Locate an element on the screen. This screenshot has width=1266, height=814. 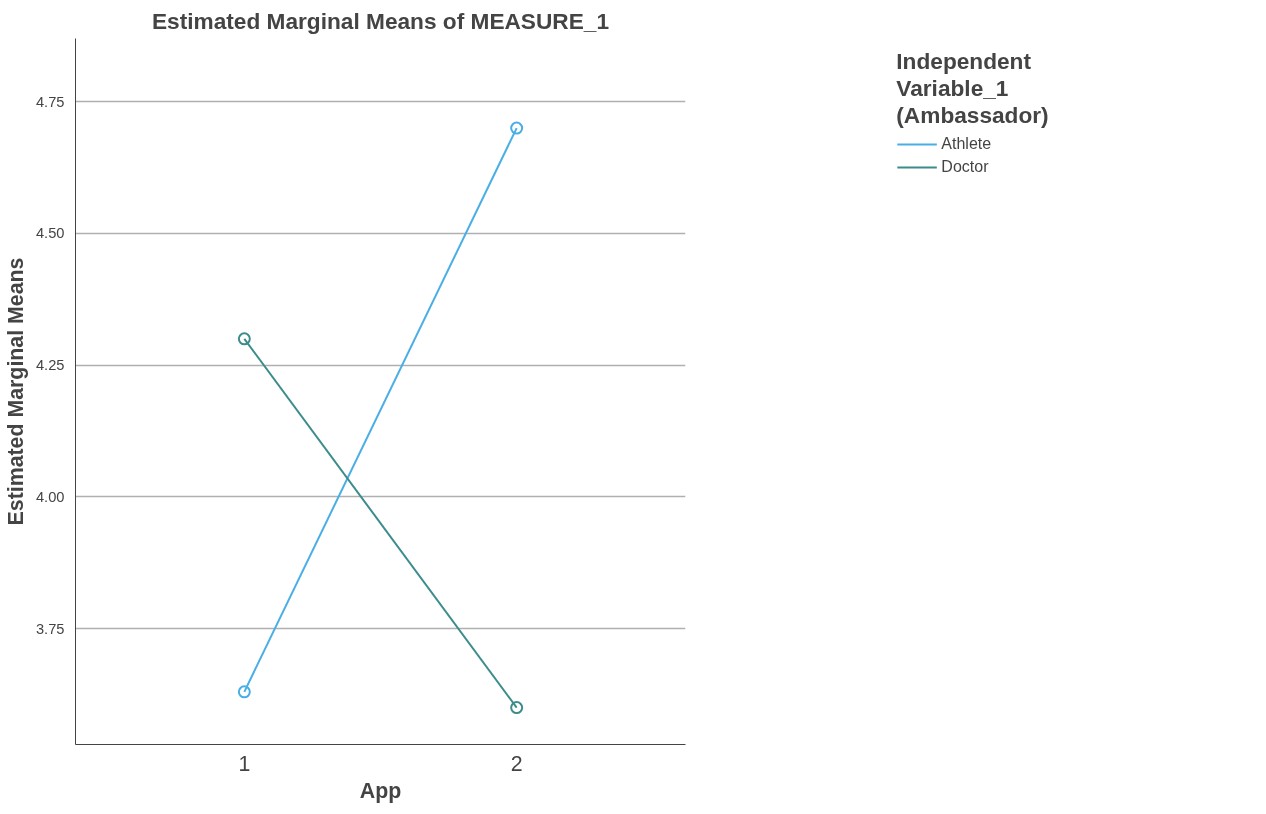
y-tick-label: 4.75 is located at coordinates (50, 101).